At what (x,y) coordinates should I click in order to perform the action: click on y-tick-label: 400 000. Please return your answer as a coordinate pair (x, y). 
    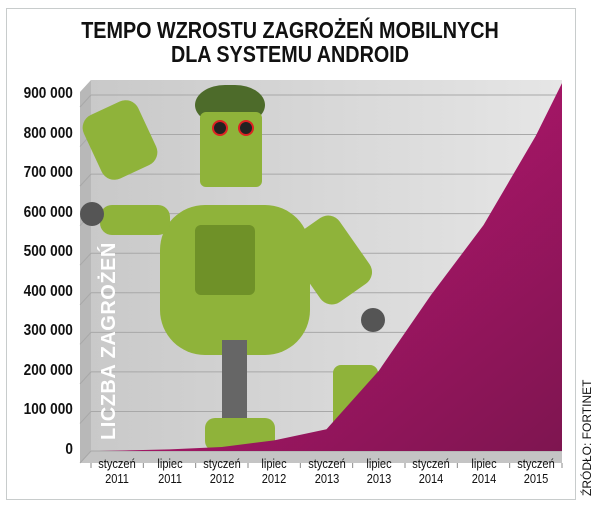
    Looking at the image, I should click on (48, 291).